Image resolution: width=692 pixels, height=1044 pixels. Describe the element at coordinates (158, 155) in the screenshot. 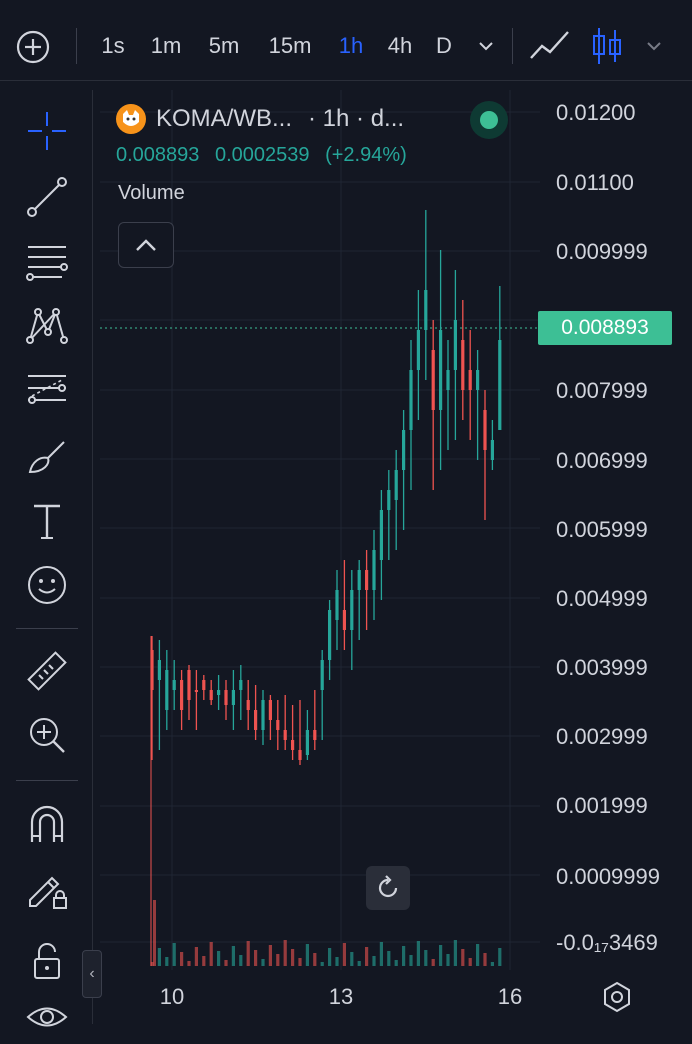

I see `legend-price: 0.008893` at that location.